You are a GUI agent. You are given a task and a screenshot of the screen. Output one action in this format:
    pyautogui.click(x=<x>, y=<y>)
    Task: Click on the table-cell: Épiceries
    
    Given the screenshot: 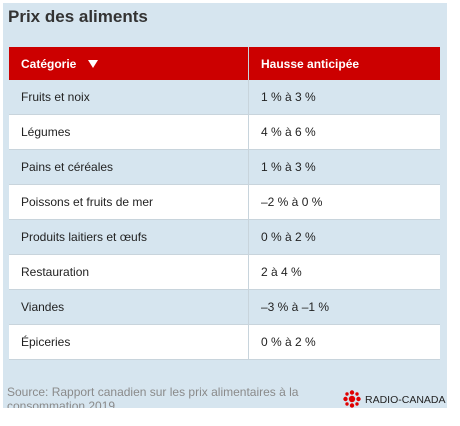 What is the action you would take?
    pyautogui.click(x=129, y=342)
    